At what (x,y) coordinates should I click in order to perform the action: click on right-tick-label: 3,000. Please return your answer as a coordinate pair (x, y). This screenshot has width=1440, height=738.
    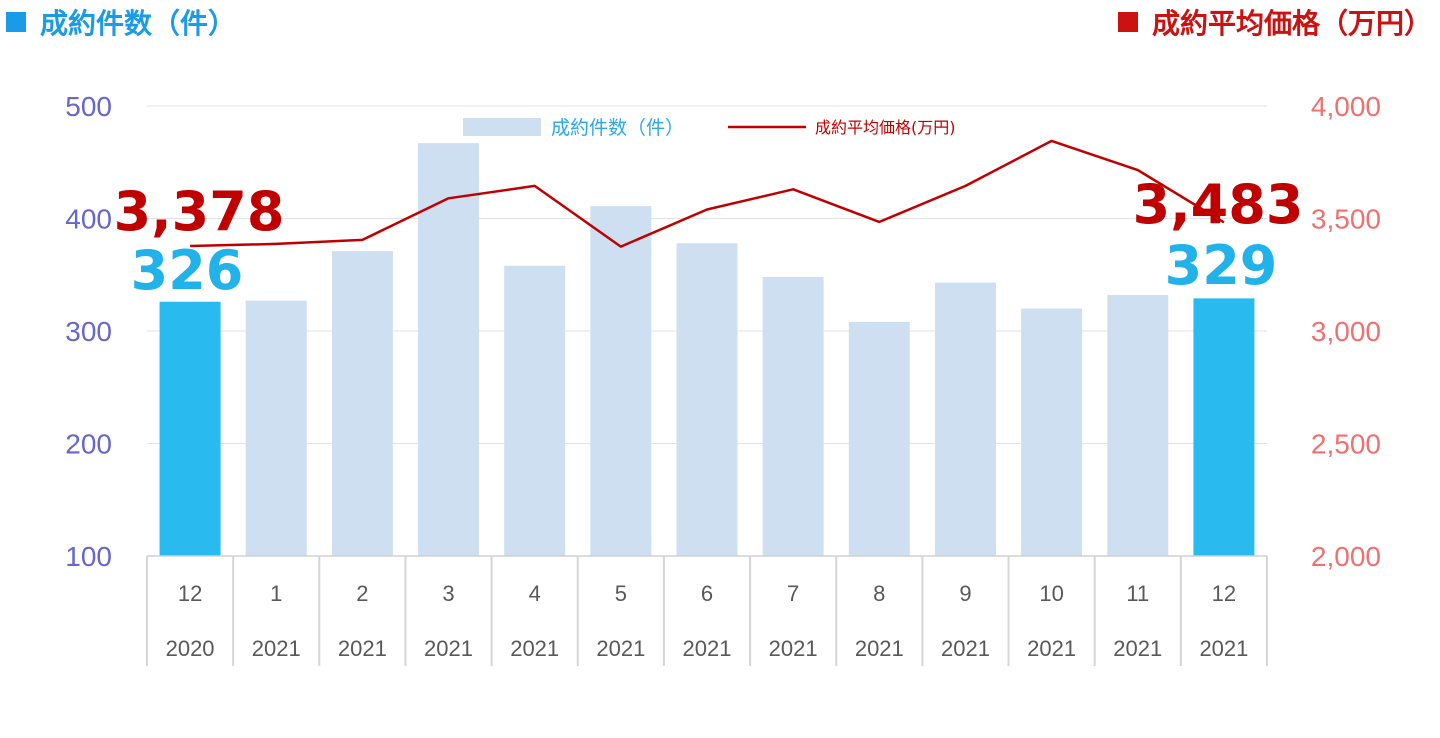
    Looking at the image, I should click on (1346, 331).